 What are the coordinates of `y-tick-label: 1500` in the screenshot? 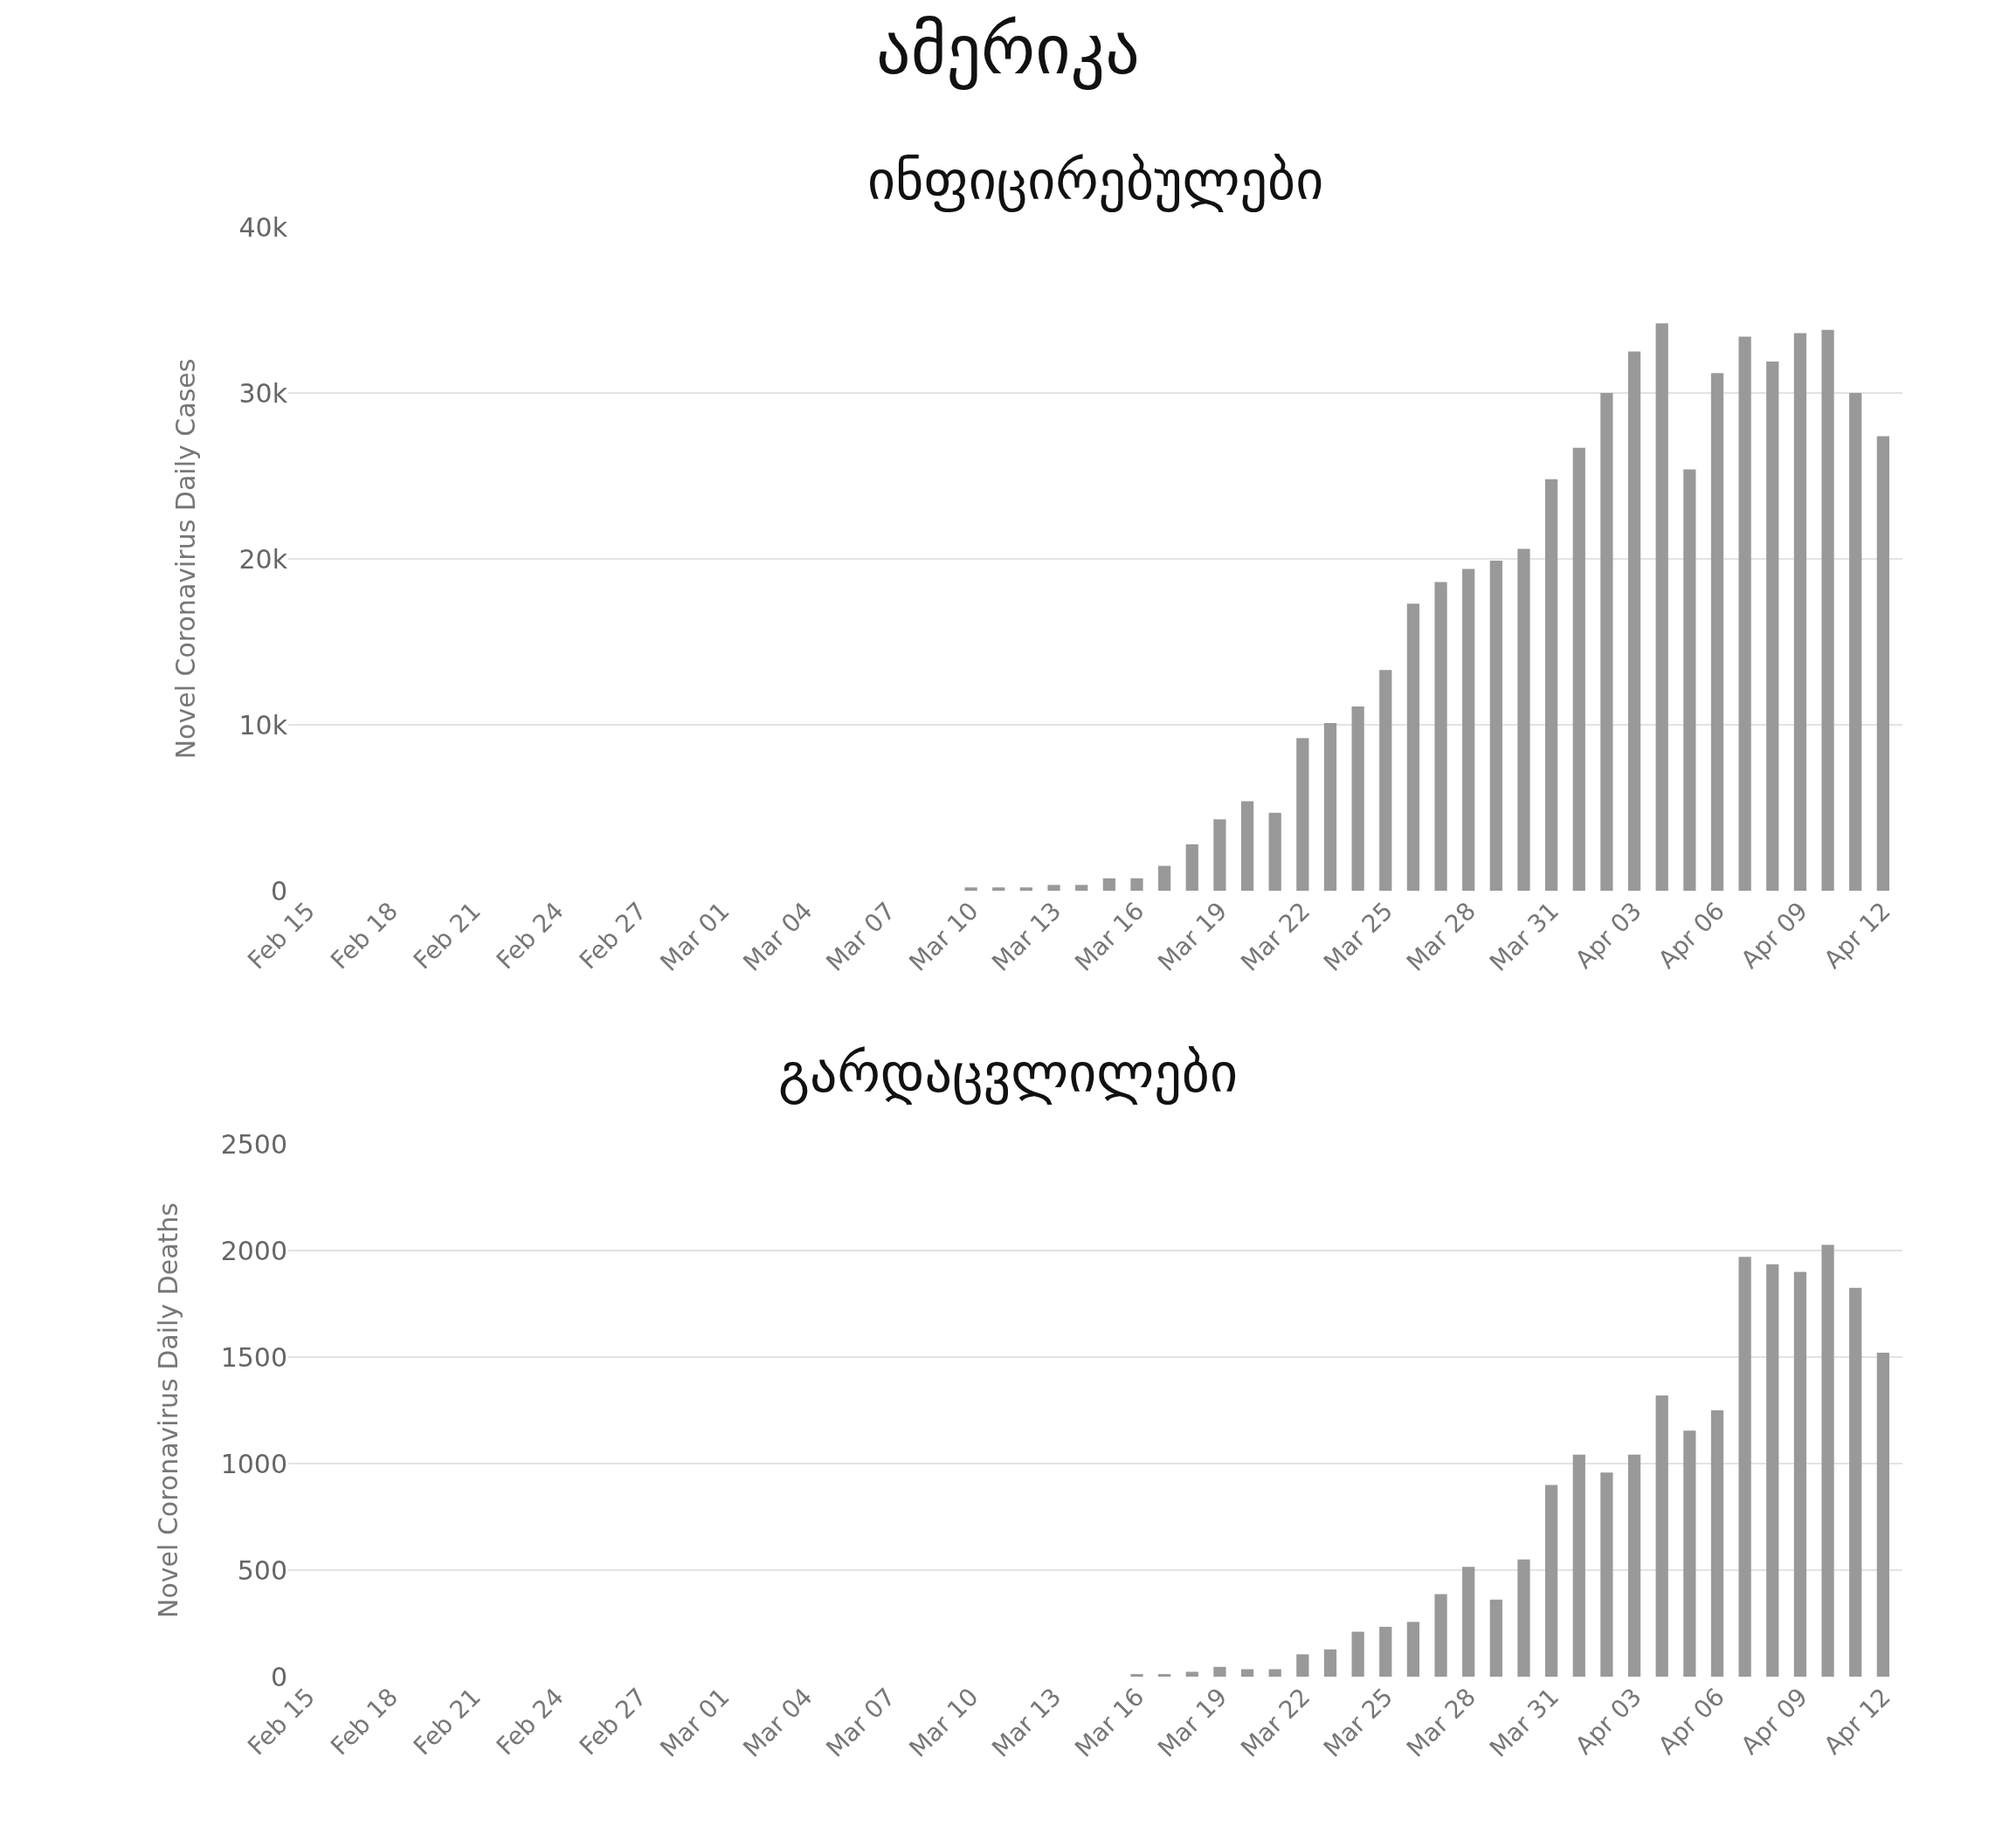 It's located at (253, 1357).